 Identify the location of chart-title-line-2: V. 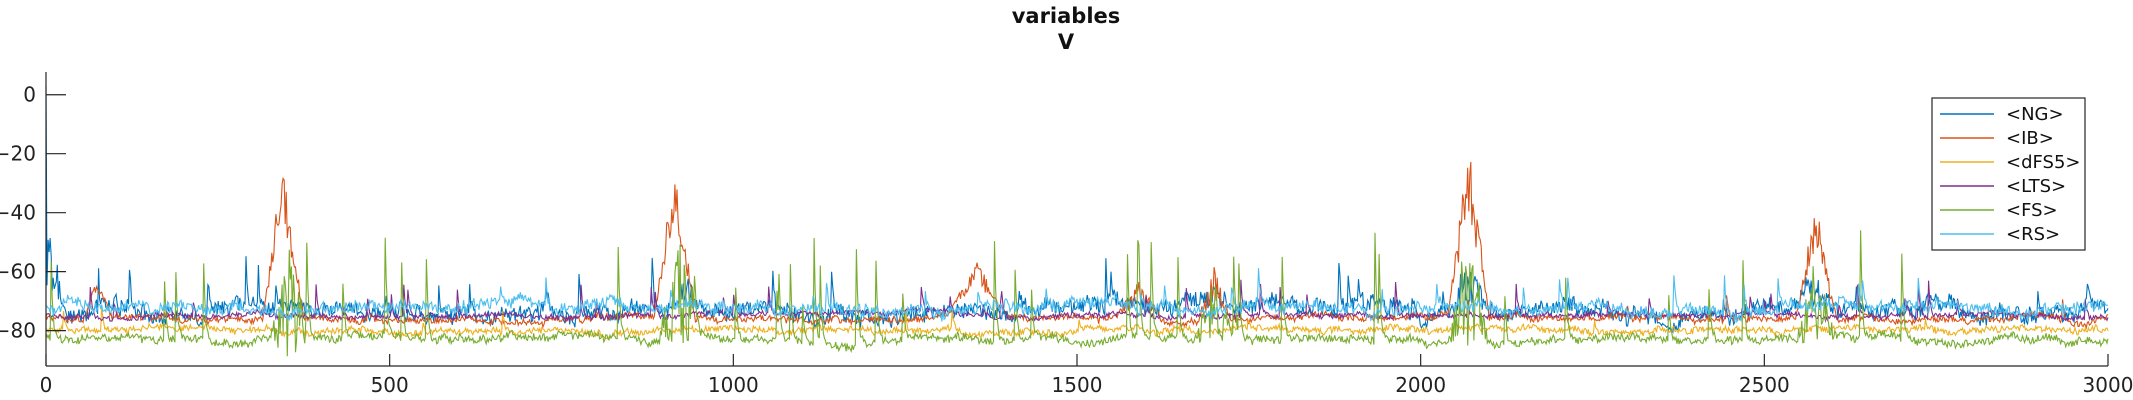
(1066, 42).